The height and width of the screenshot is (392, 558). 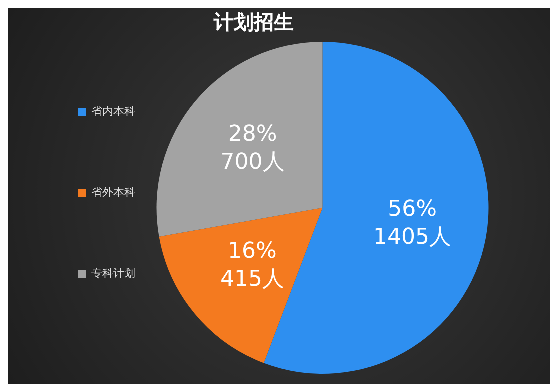 I want to click on data-label: 28% 700人, so click(x=252, y=149).